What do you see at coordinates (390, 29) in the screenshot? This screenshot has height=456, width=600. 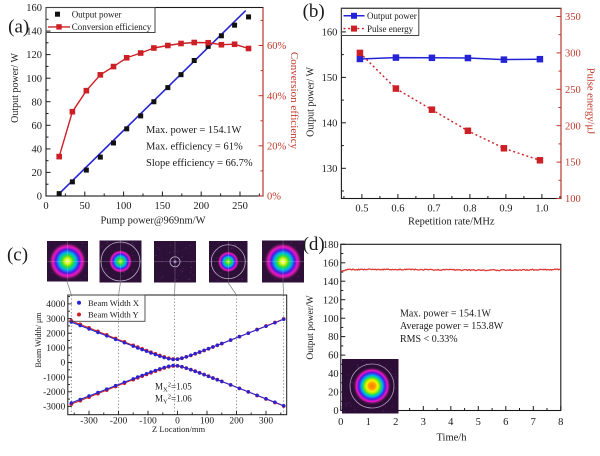 I see `svg-text: Pulse energy` at bounding box center [390, 29].